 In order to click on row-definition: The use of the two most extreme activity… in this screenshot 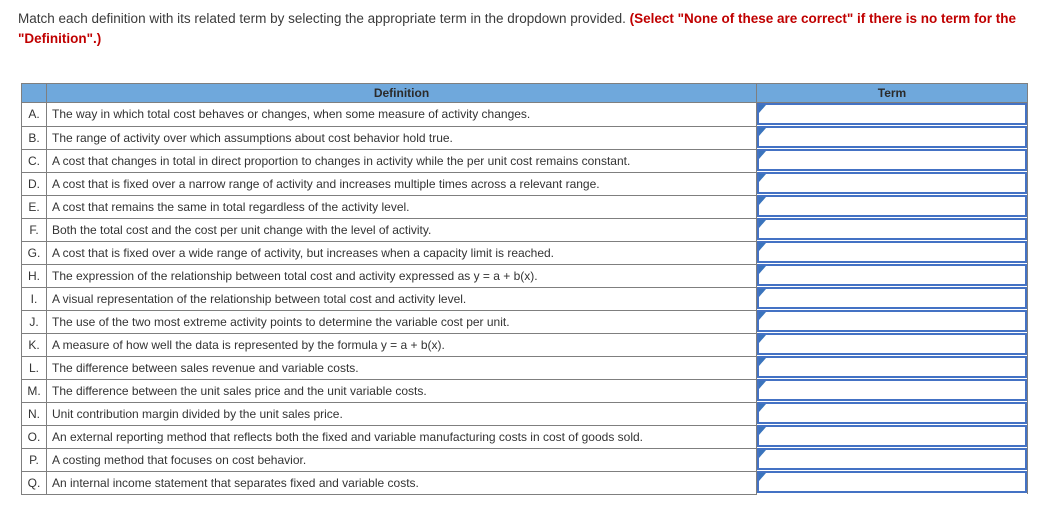, I will do `click(401, 321)`.